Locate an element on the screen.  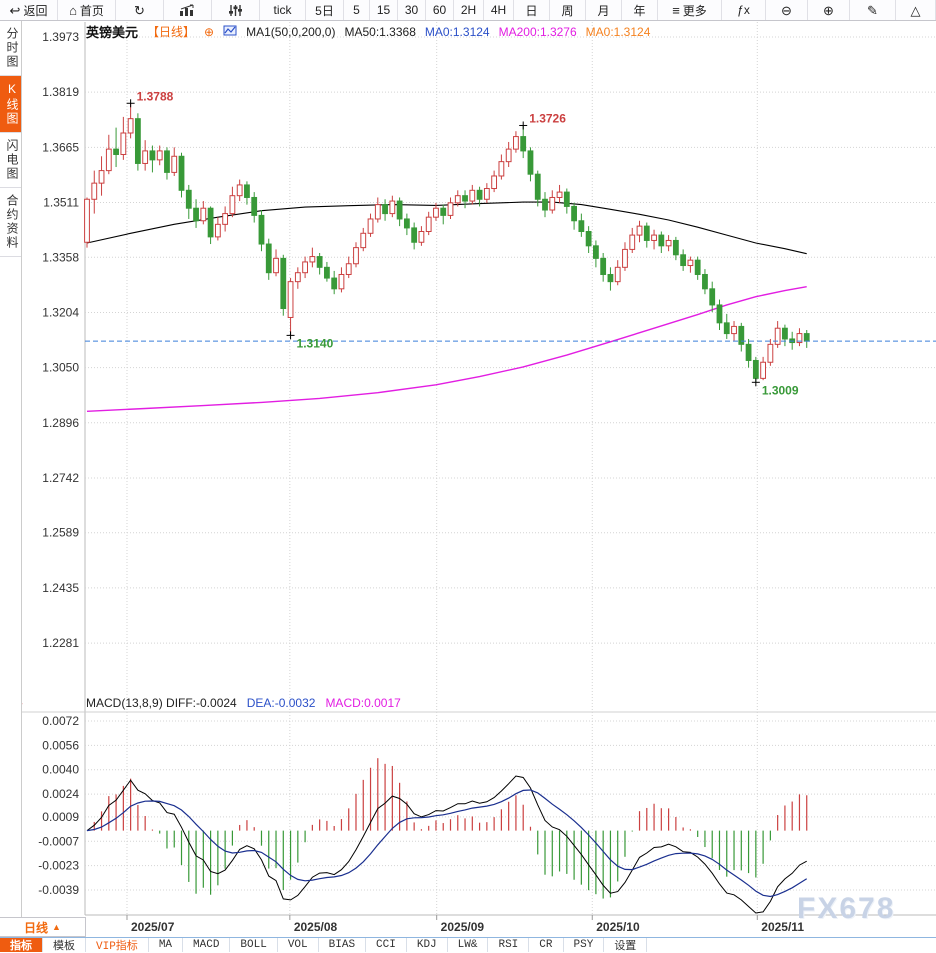
toolbar-more-button: ≡ 更多 is located at coordinates (690, 10).